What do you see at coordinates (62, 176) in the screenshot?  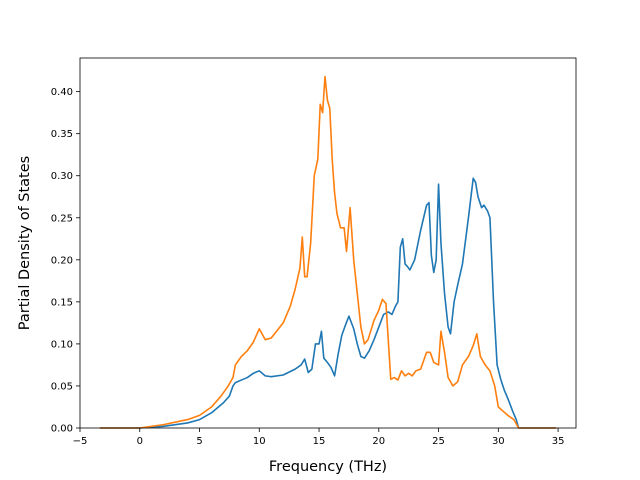 I see `y-tick-label: 0.30` at bounding box center [62, 176].